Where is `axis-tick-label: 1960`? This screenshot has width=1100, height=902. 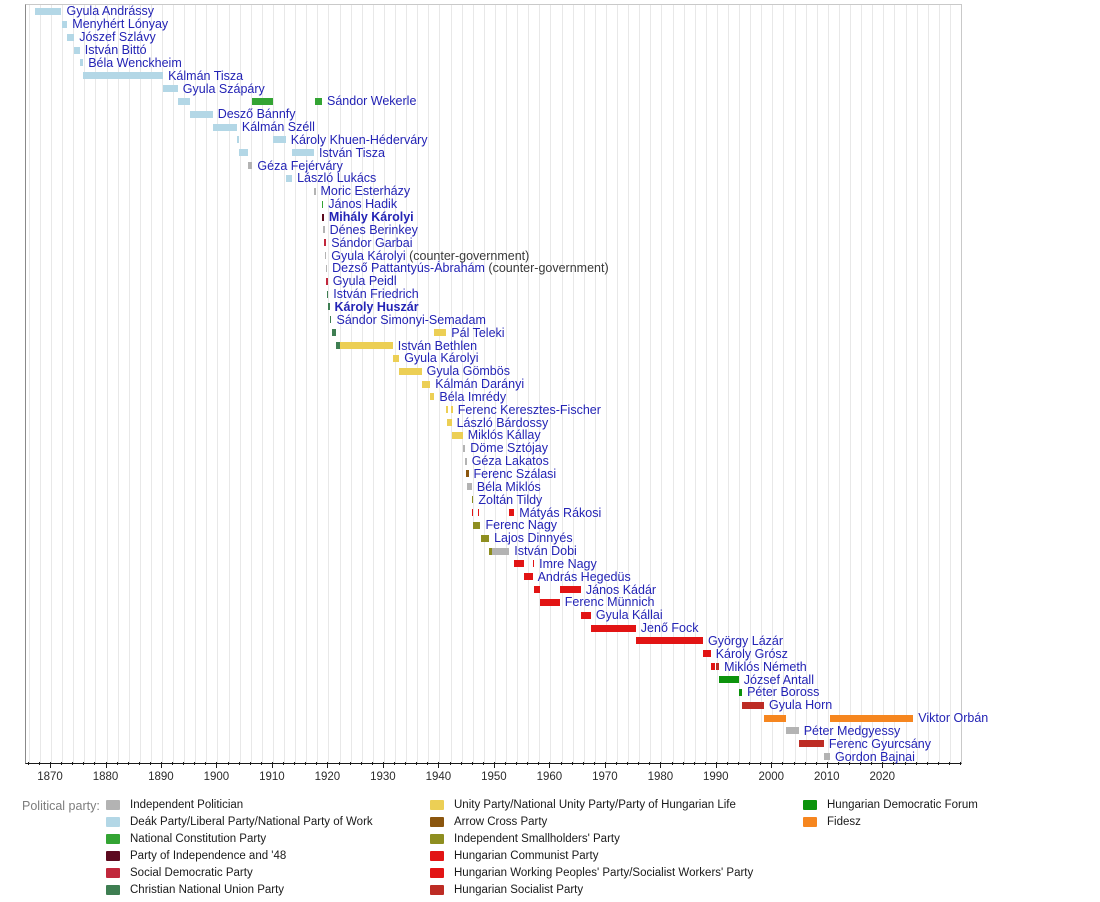 axis-tick-label: 1960 is located at coordinates (549, 777).